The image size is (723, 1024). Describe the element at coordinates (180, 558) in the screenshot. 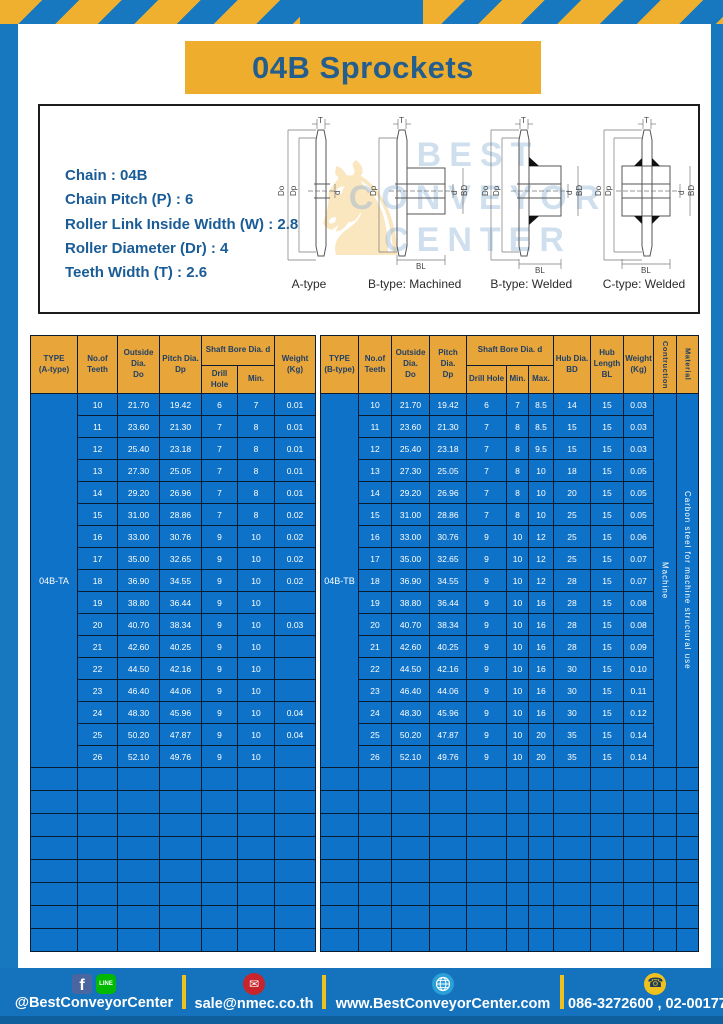

I see `table-cell: 32.65` at that location.